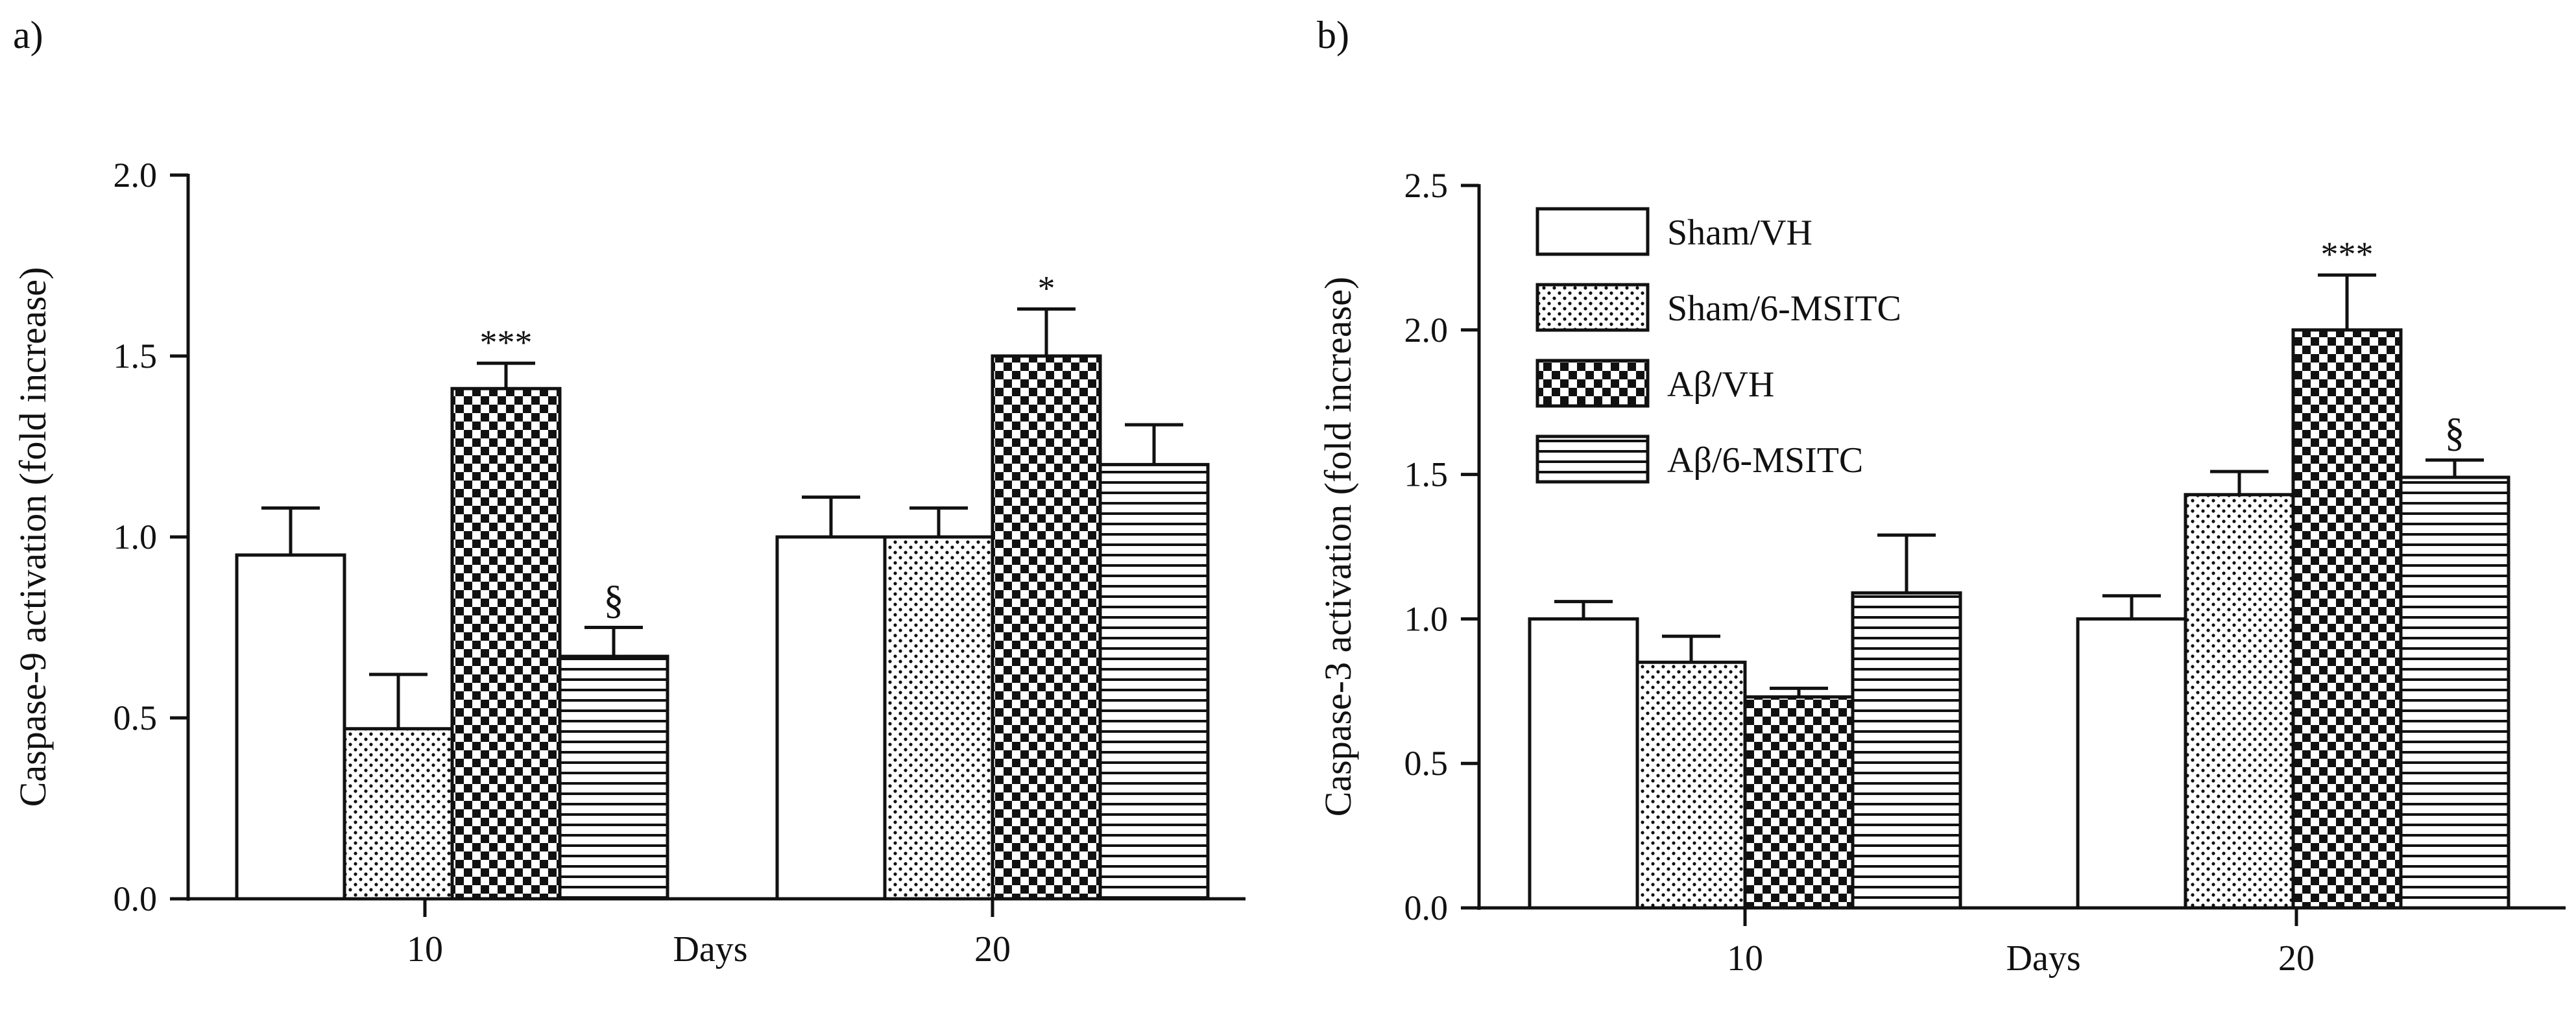 The image size is (2576, 1011). Describe the element at coordinates (1765, 460) in the screenshot. I see `legend-label: Aβ/6-MSITC` at that location.